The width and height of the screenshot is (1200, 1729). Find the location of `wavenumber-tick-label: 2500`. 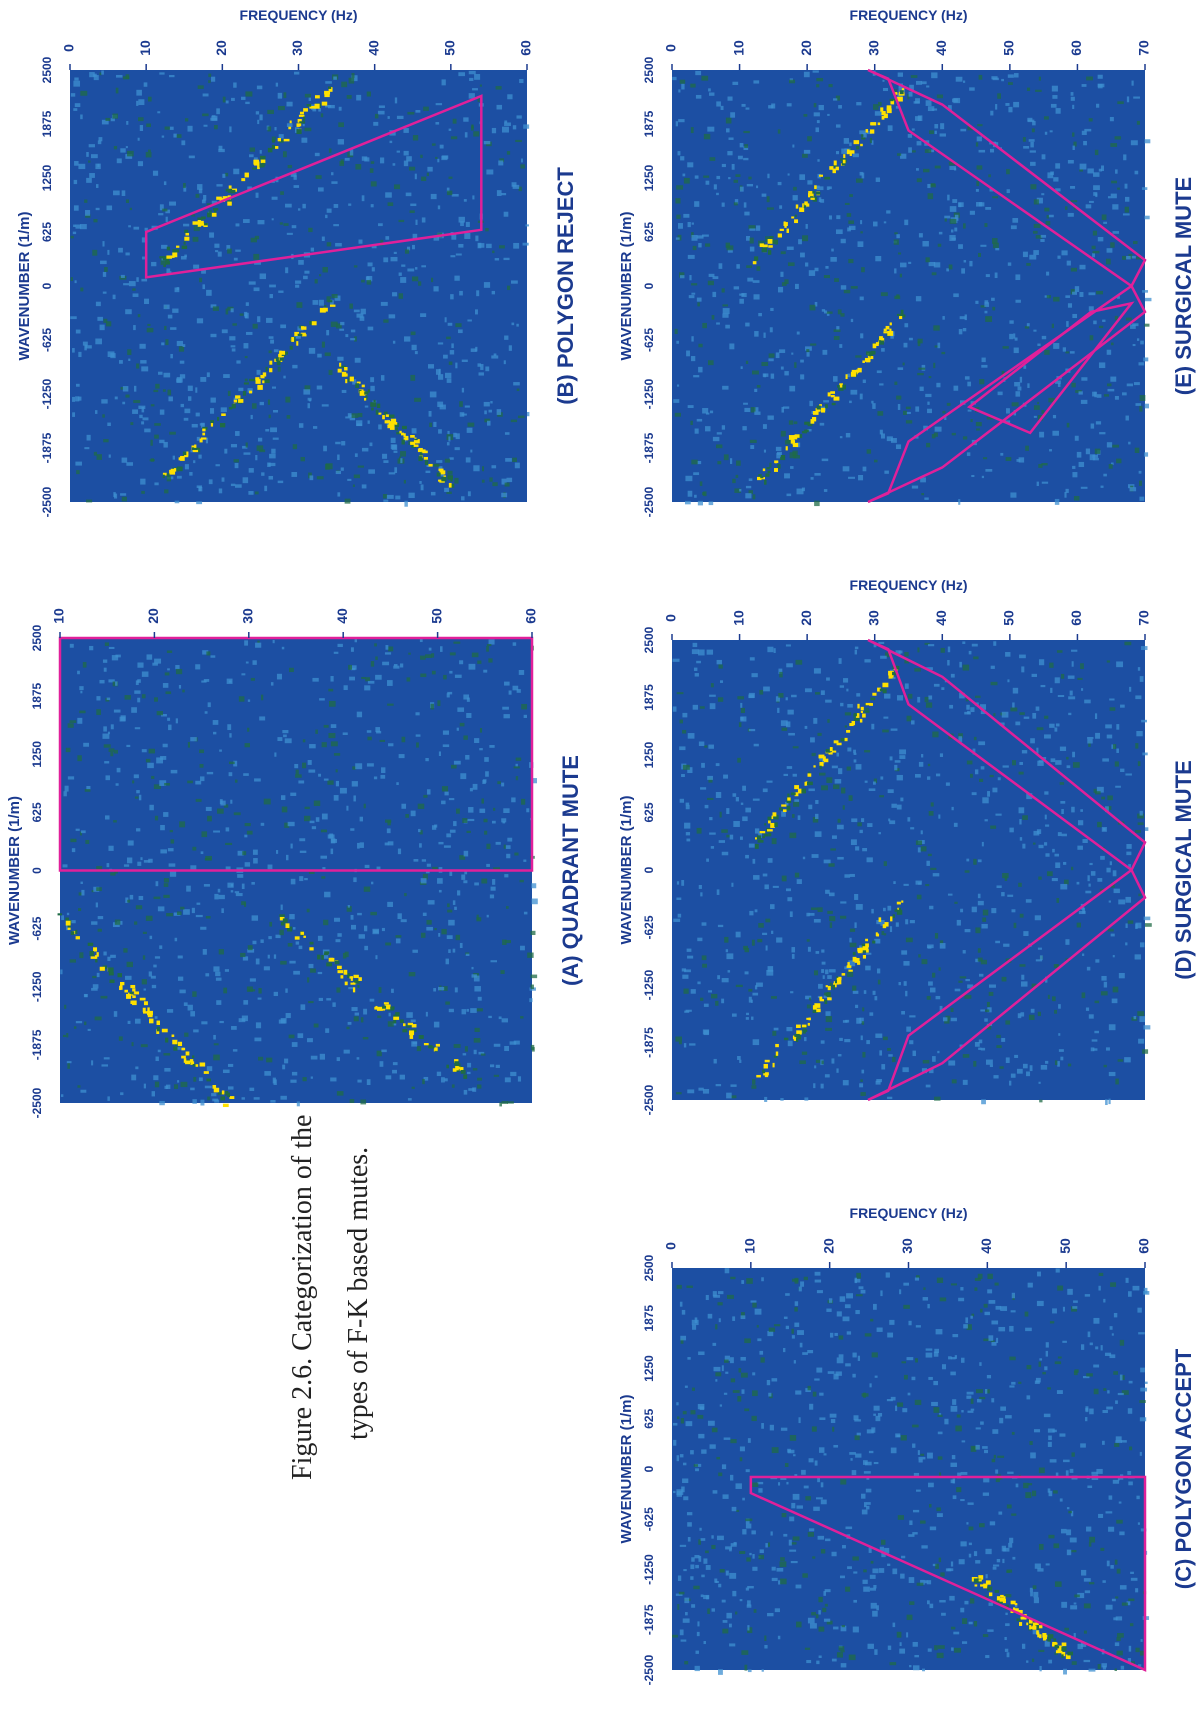

wavenumber-tick-label: 2500 is located at coordinates (649, 639).